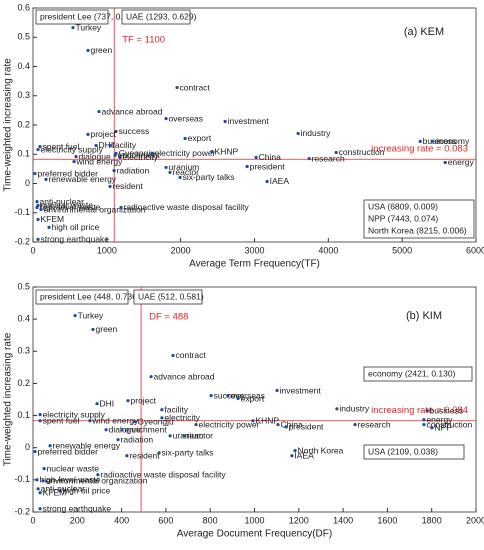 This screenshot has height=550, width=484. Describe the element at coordinates (82, 179) in the screenshot. I see `point-label: renewable energy` at that location.